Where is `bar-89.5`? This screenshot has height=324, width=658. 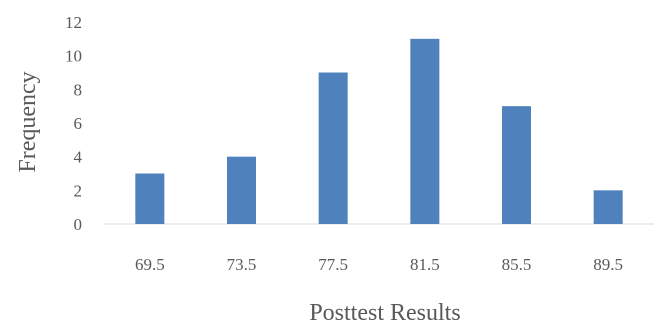 bar-89.5 is located at coordinates (608, 207).